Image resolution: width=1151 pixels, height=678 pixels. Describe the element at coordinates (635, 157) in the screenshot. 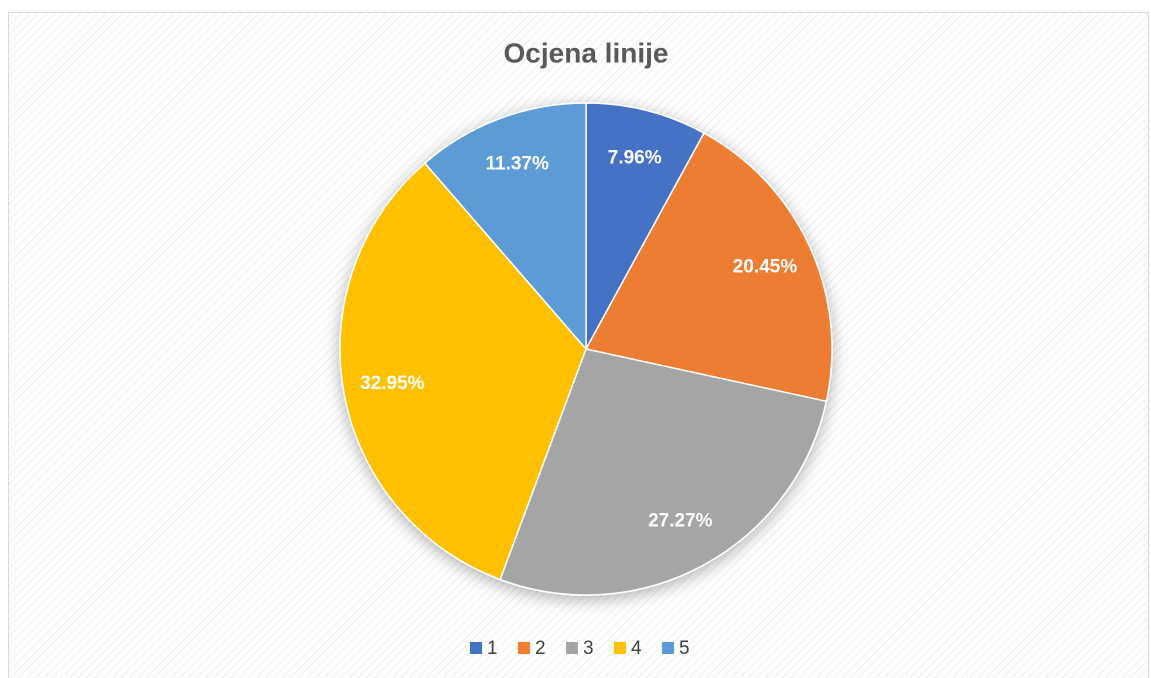

I see `data-label: 7.96%` at that location.